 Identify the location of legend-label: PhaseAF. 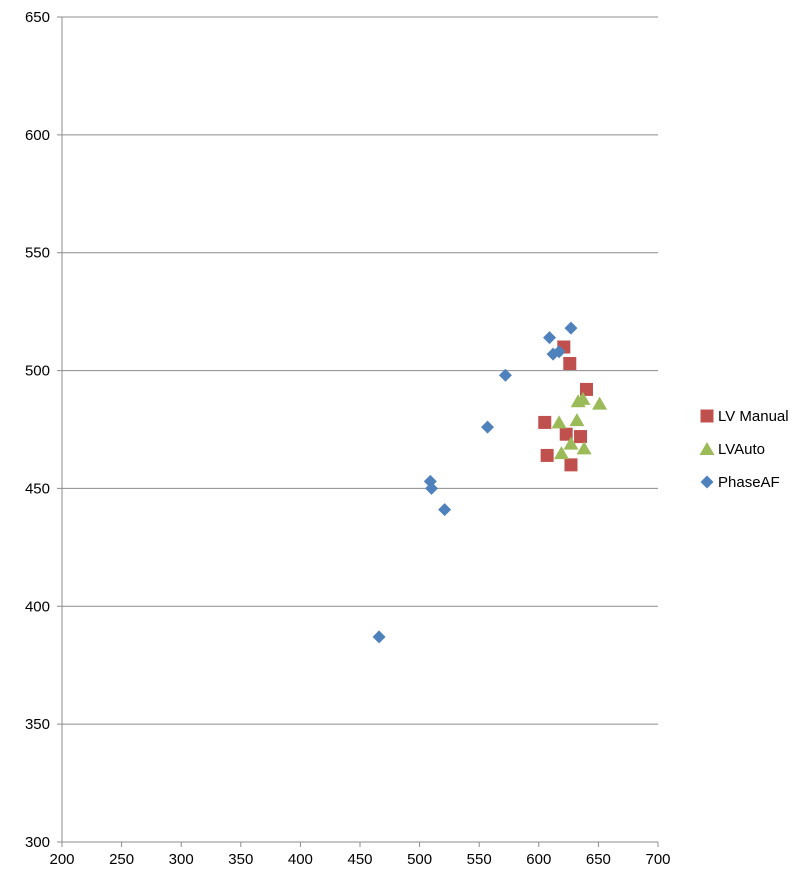
(749, 482).